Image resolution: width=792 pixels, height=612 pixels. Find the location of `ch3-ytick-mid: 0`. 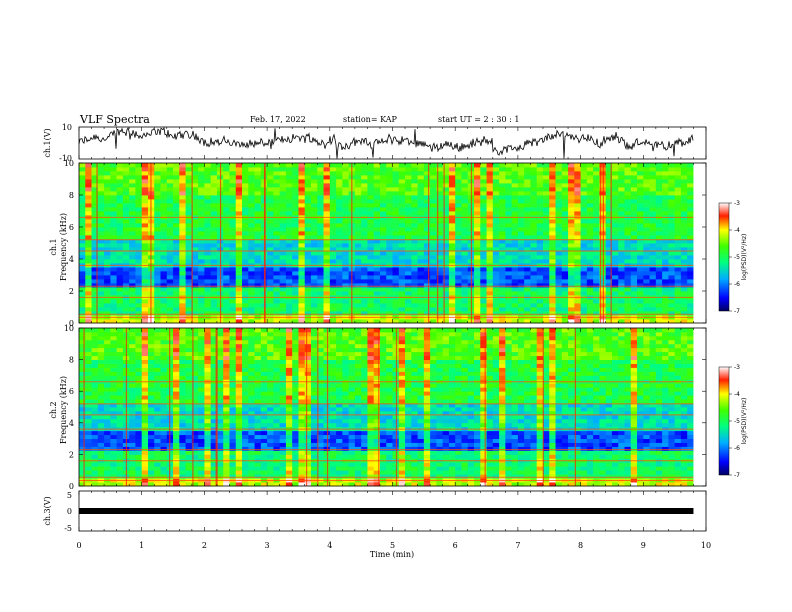

ch3-ytick-mid: 0 is located at coordinates (69, 511).